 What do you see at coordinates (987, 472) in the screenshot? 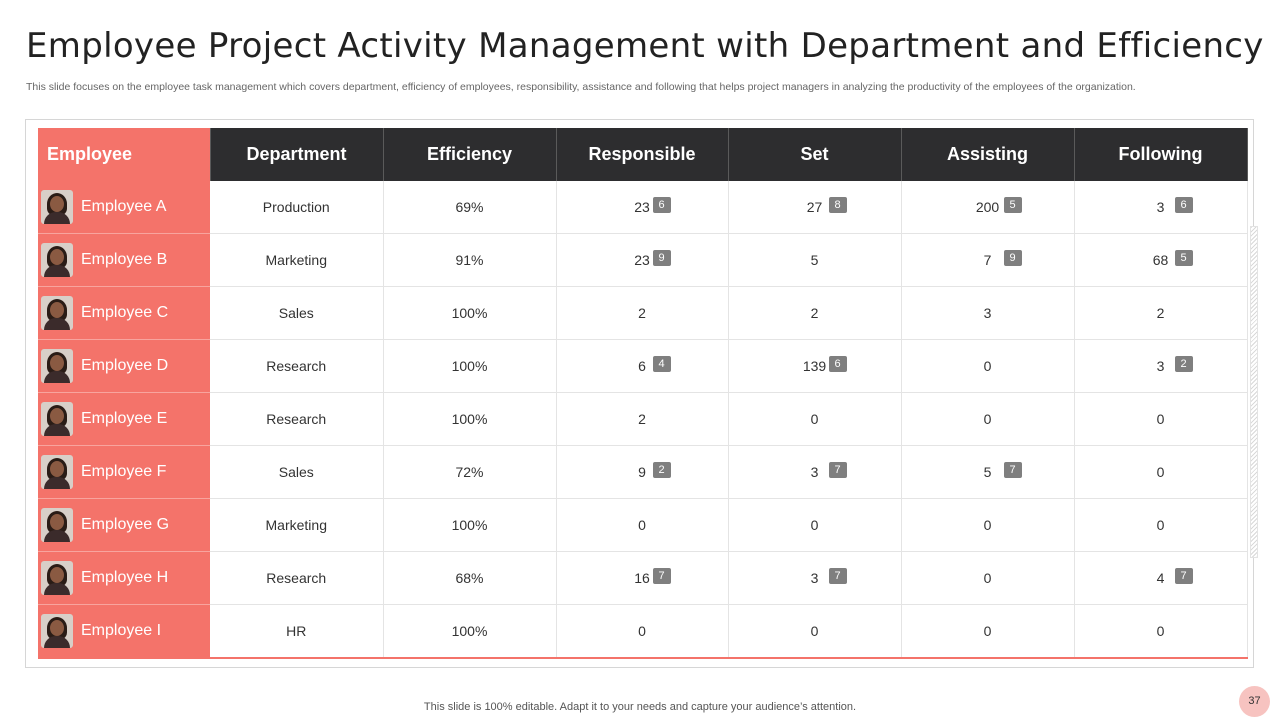
I see `assisting-value: 5` at bounding box center [987, 472].